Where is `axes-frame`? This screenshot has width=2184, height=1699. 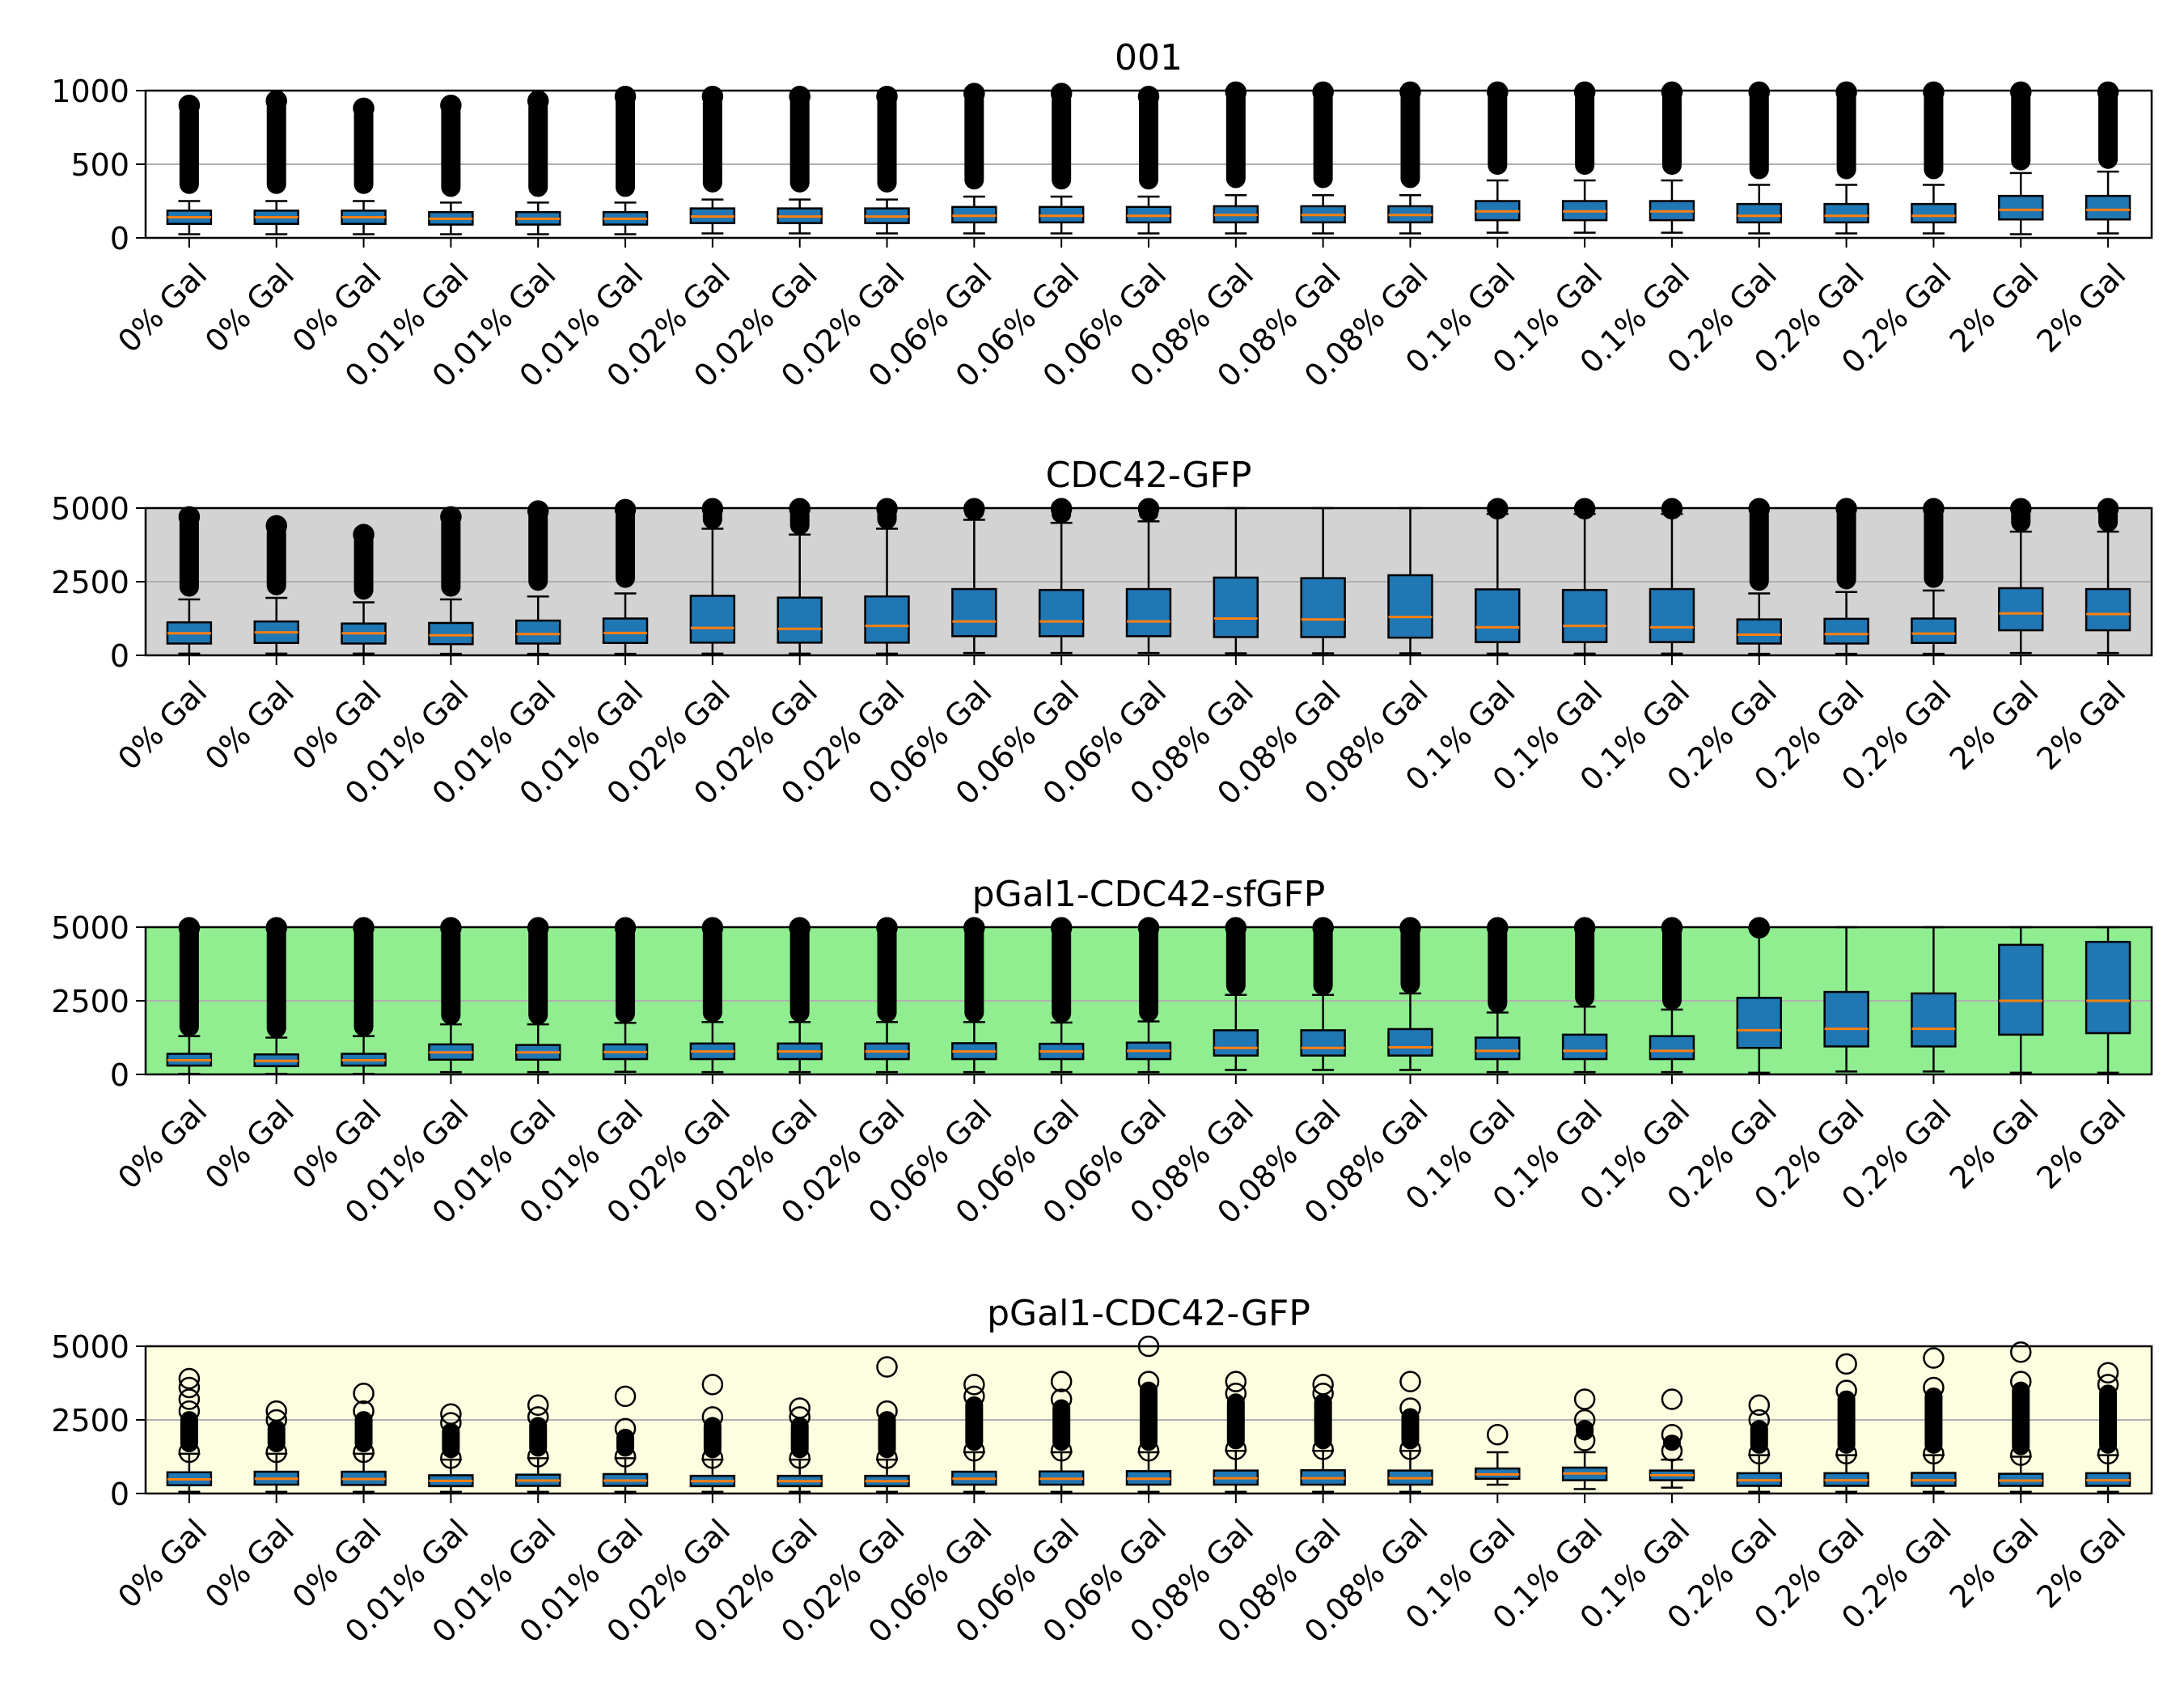 axes-frame is located at coordinates (1148, 164).